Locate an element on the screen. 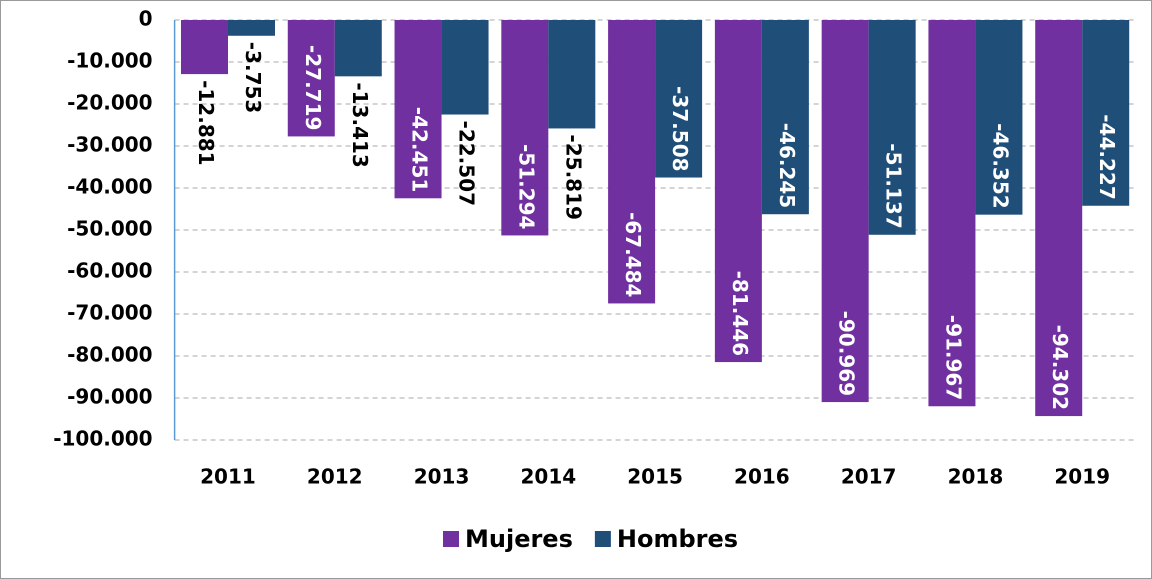  data-label: -44.227 is located at coordinates (1107, 156).